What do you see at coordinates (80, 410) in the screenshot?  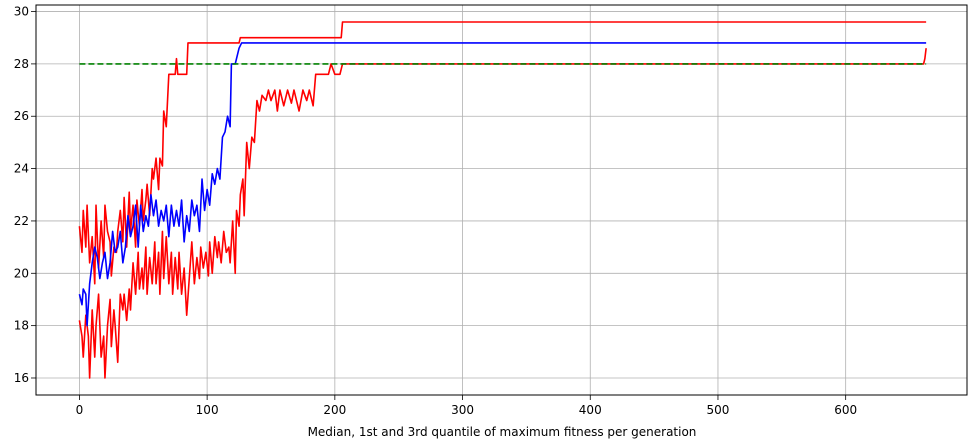 I see `x-tick-label: 0` at bounding box center [80, 410].